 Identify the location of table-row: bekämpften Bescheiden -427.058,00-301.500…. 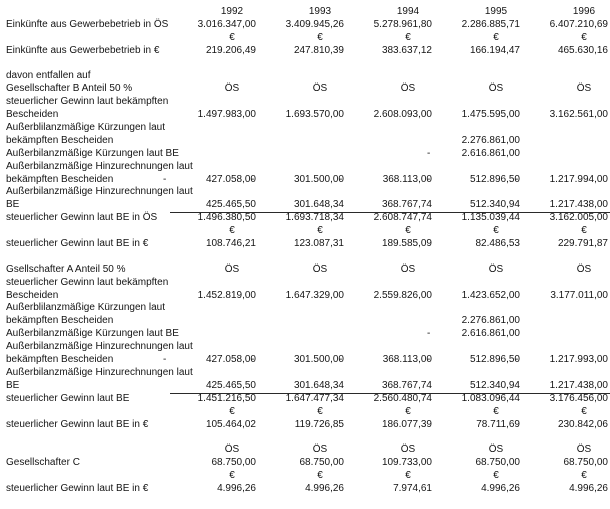
(305, 360).